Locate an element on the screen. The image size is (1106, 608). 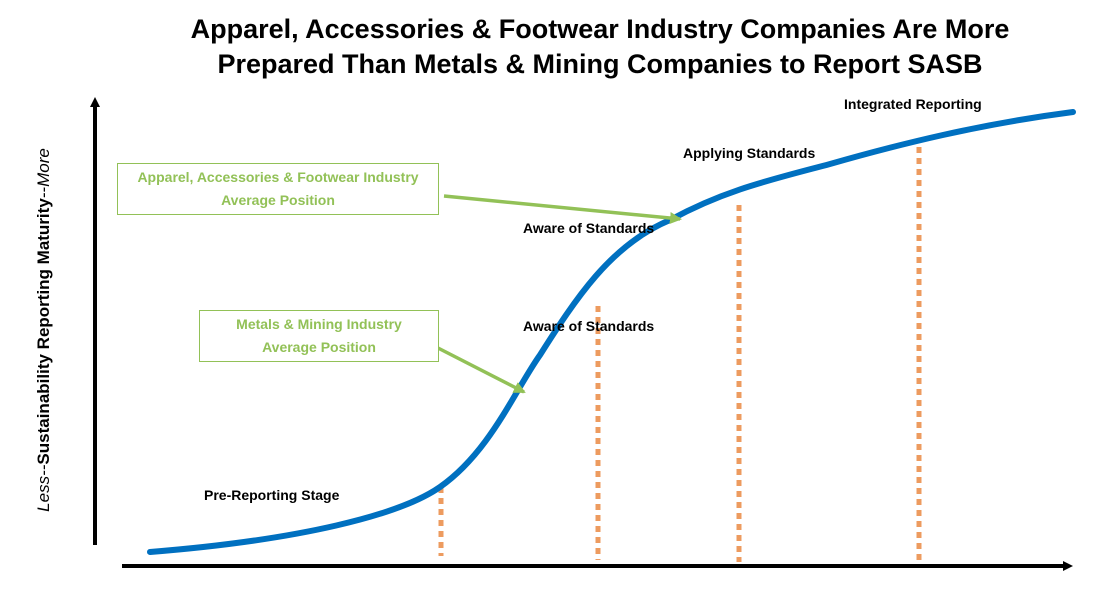
apparel-callout-line-2: Average Position is located at coordinates (278, 200).